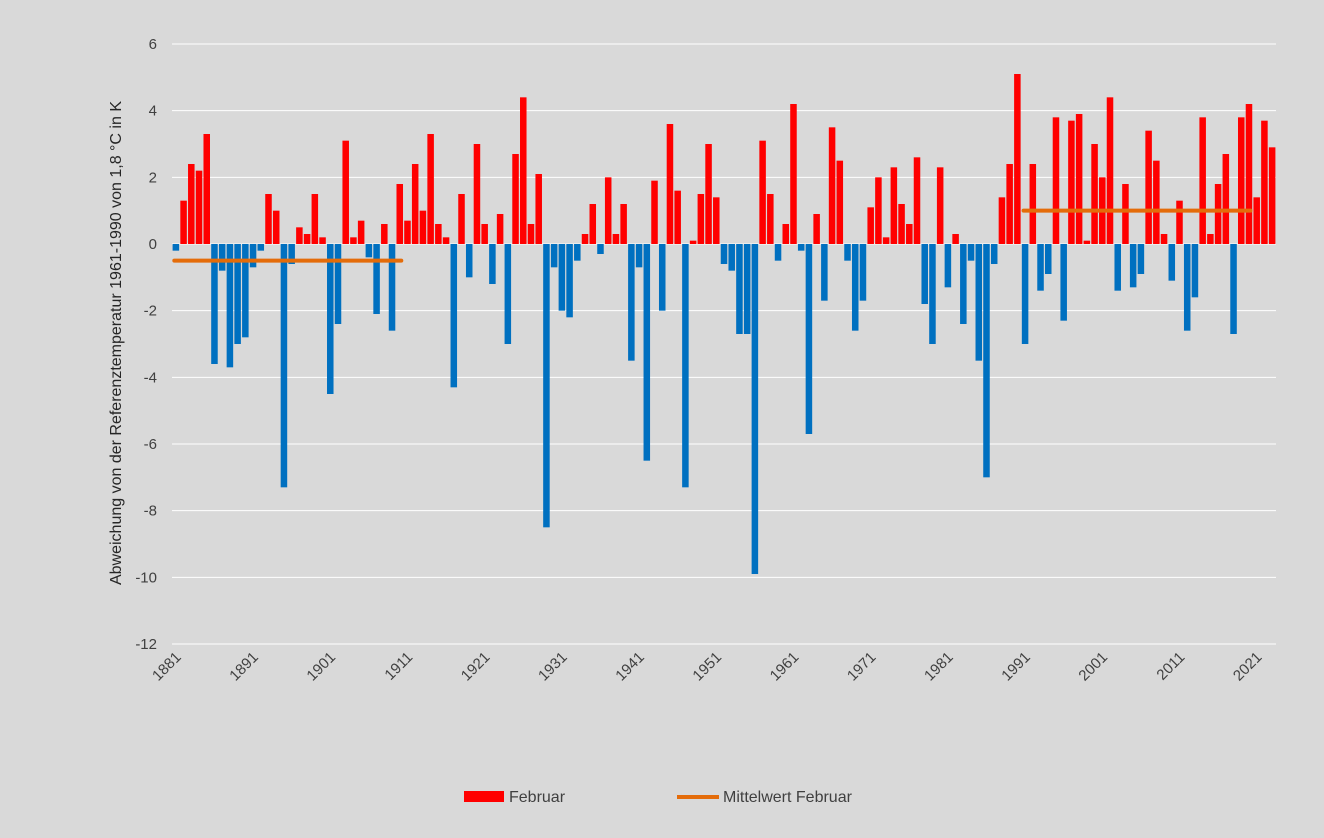  I want to click on bar-2007, so click(1148, 187).